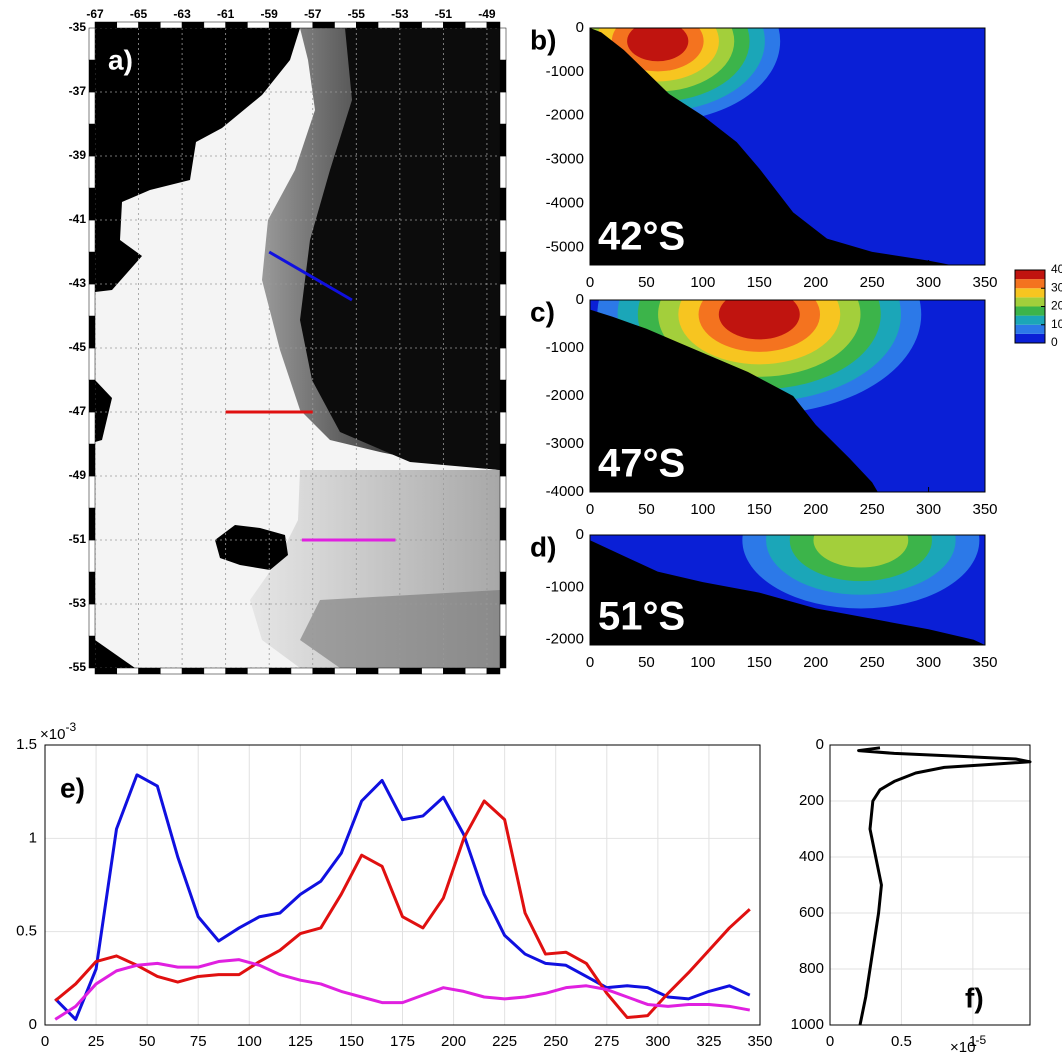 The height and width of the screenshot is (1059, 1062). I want to click on panel-label: d), so click(543, 546).